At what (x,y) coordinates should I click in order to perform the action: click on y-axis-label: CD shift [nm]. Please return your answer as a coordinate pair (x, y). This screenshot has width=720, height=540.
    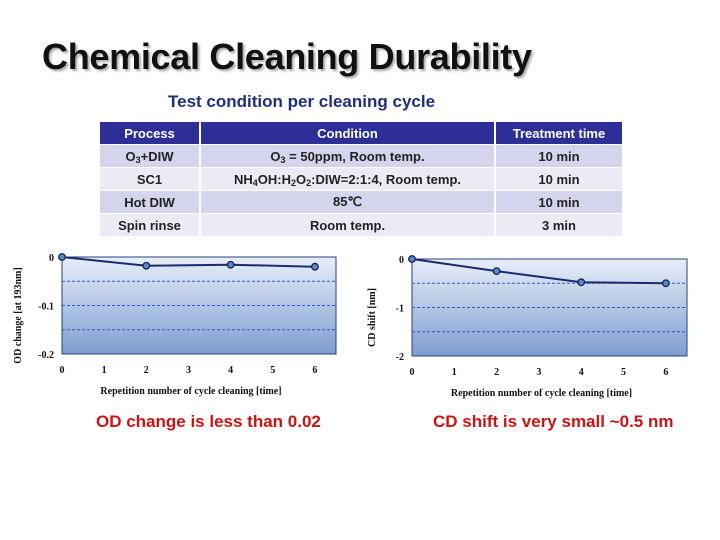
    Looking at the image, I should click on (372, 317).